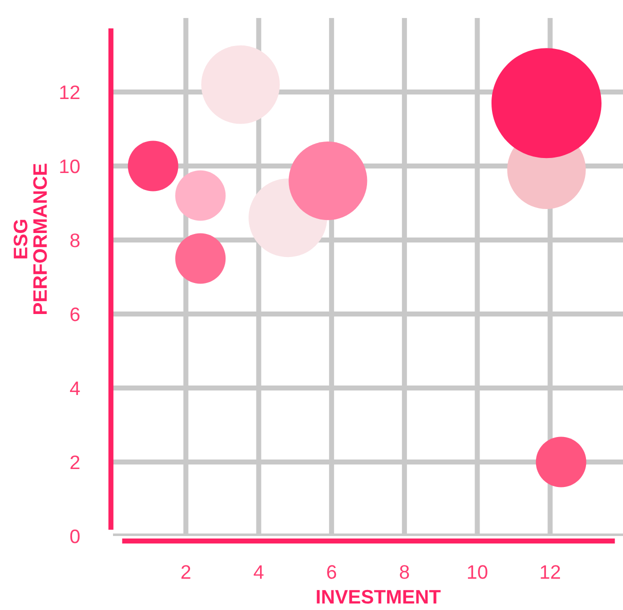  Describe the element at coordinates (404, 572) in the screenshot. I see `x-tick-label: 8` at that location.